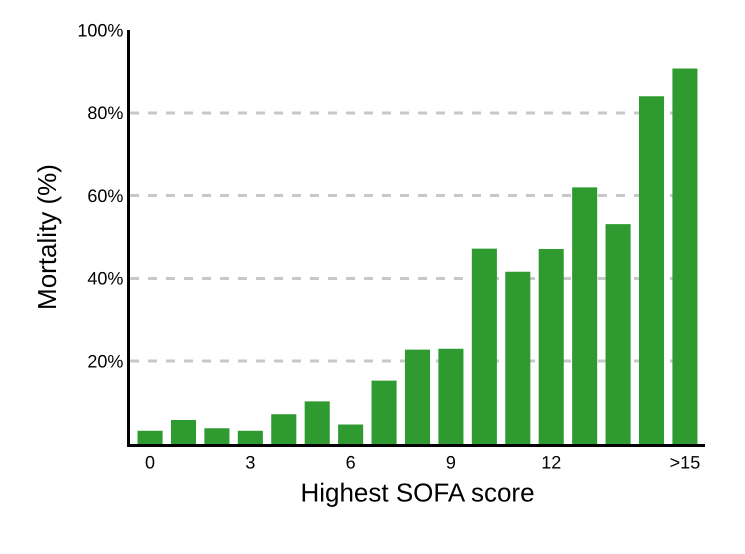 This screenshot has width=745, height=554. What do you see at coordinates (105, 362) in the screenshot?
I see `y-tick-label: 20%` at bounding box center [105, 362].